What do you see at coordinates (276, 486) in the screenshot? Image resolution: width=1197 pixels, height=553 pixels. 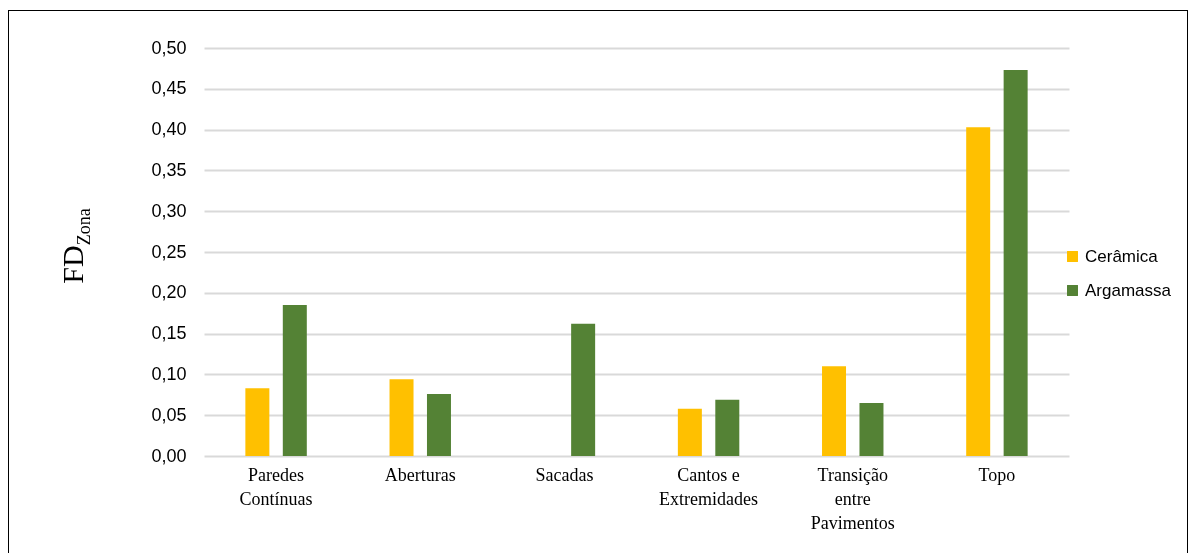 I see `x-tick-label: Paredes Contínuas` at bounding box center [276, 486].